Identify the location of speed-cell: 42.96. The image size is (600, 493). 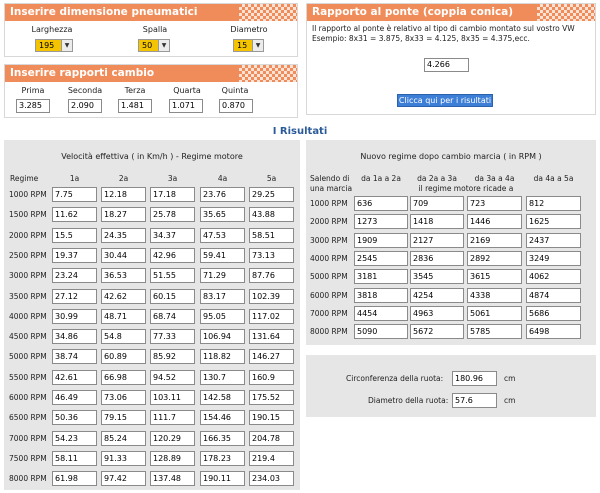
(172, 255).